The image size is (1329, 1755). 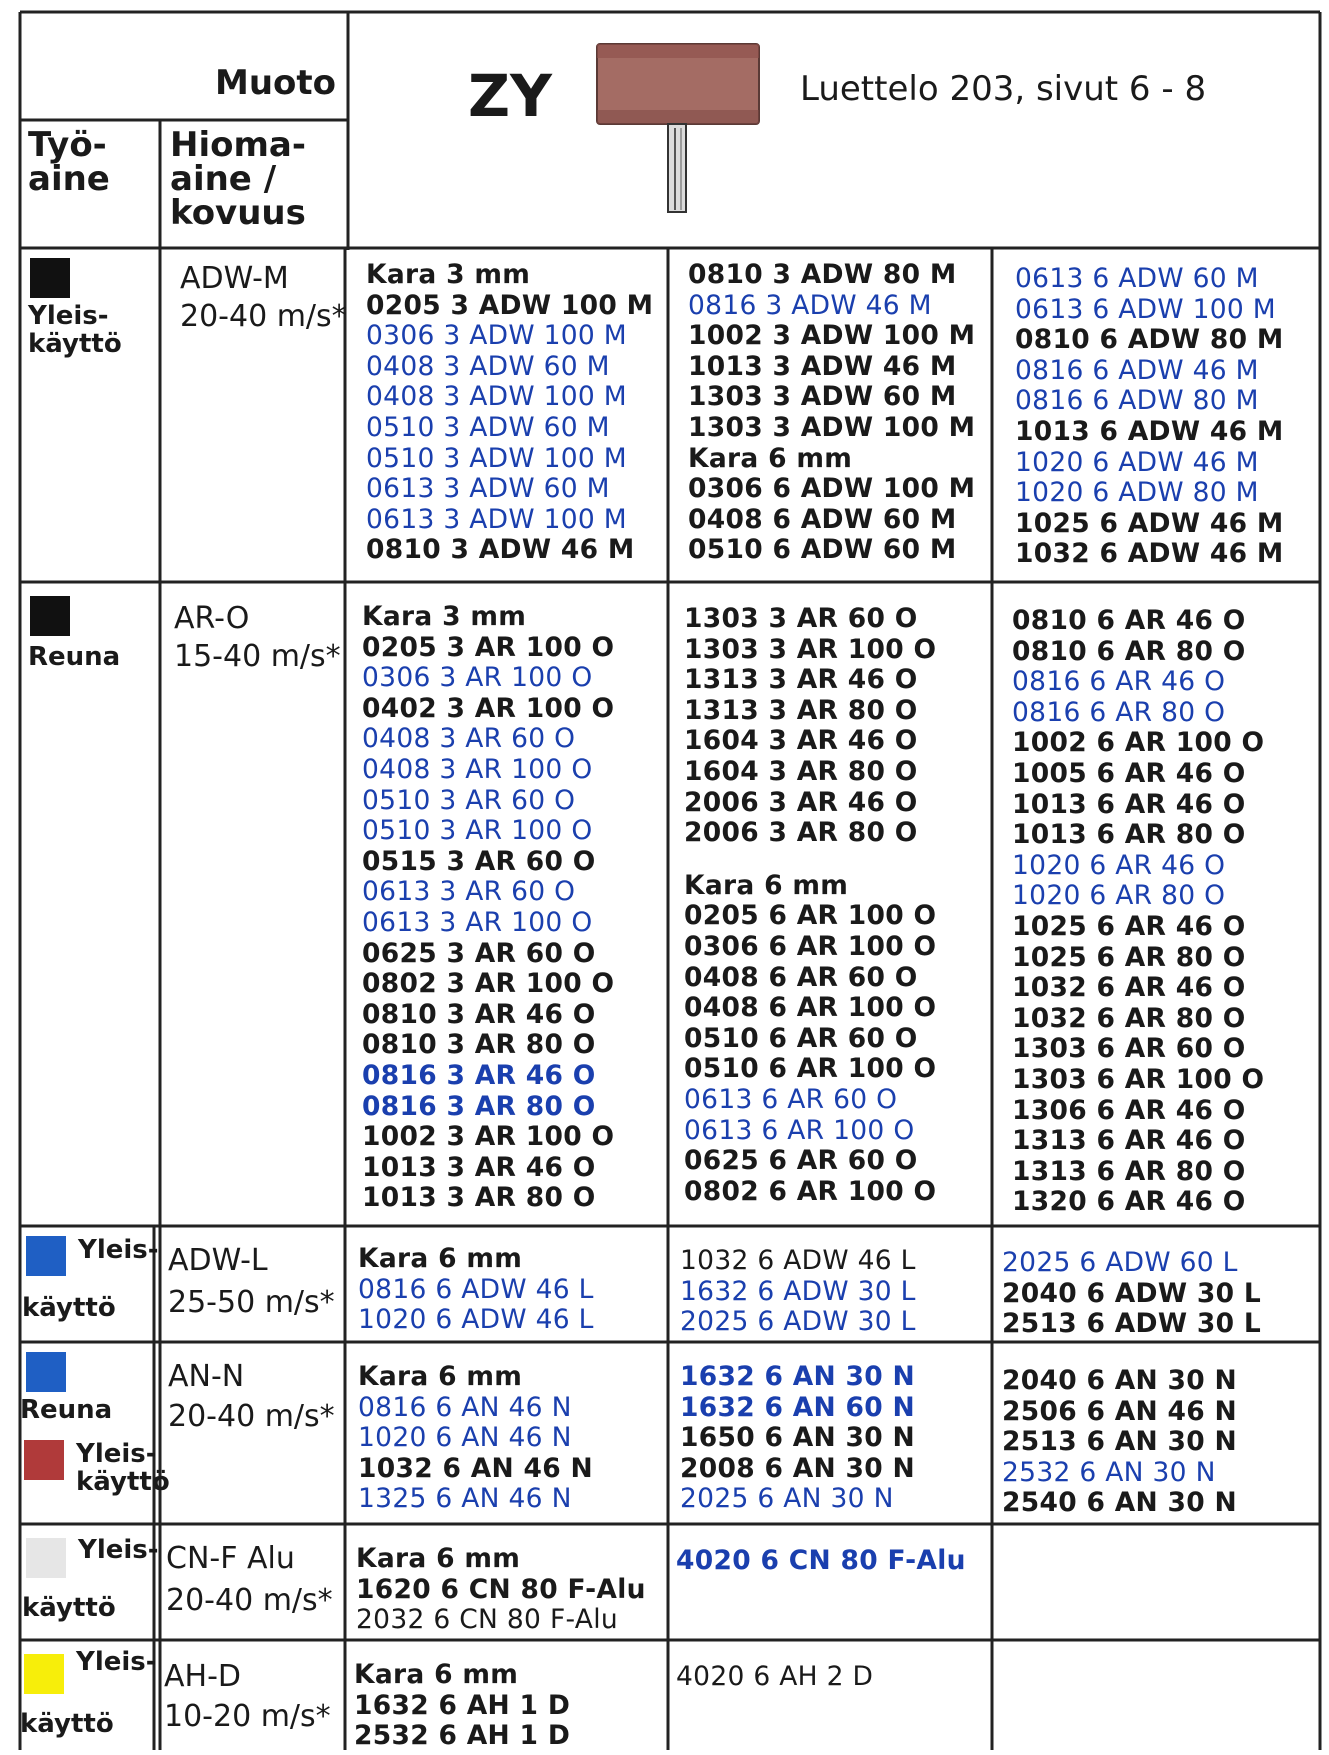 I want to click on product-code: 0802 3 AR 100 O, so click(x=488, y=984).